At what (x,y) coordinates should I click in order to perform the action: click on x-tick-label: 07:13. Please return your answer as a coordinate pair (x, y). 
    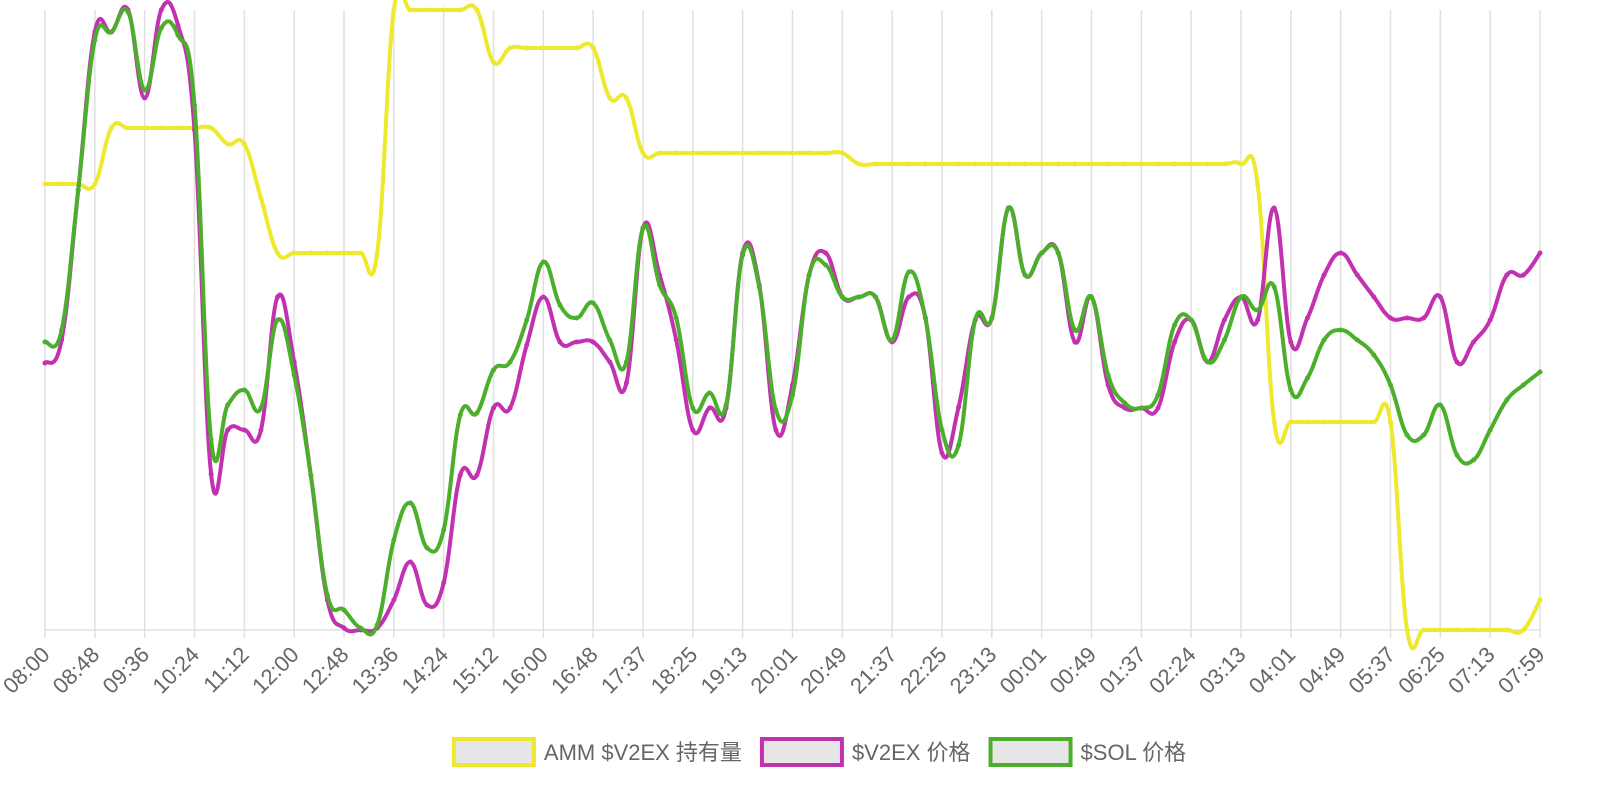
    Looking at the image, I should click on (1471, 670).